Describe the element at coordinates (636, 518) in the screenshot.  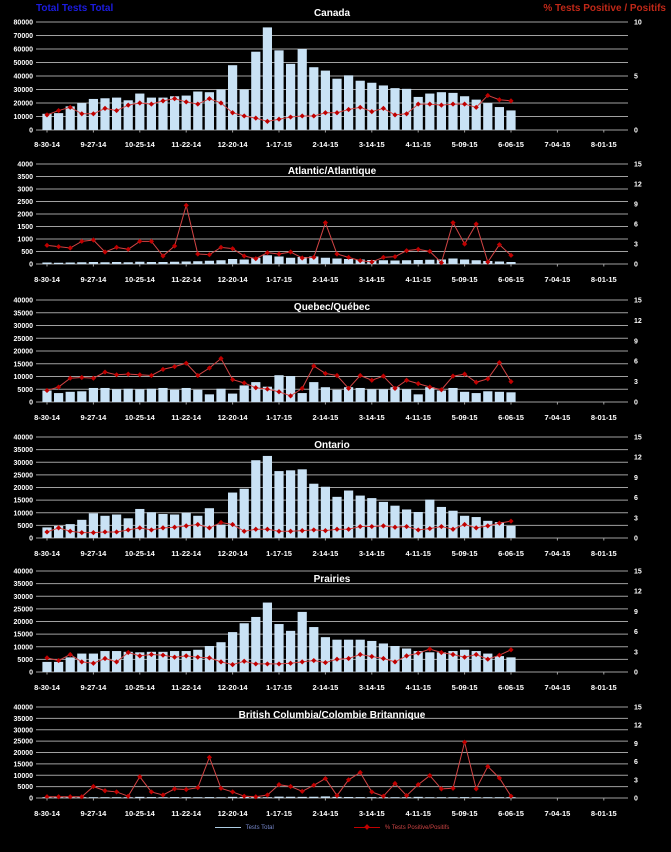
I see `right-axis-label: 3` at that location.